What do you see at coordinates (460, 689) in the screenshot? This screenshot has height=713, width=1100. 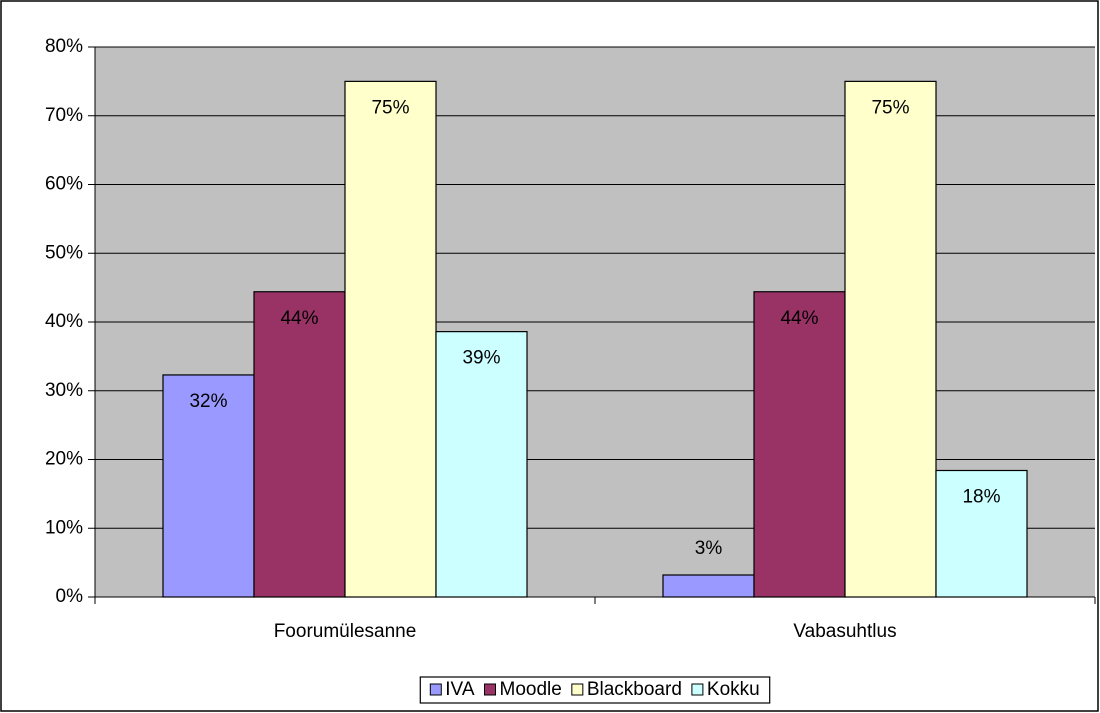 I see `legend-label: IVA` at bounding box center [460, 689].